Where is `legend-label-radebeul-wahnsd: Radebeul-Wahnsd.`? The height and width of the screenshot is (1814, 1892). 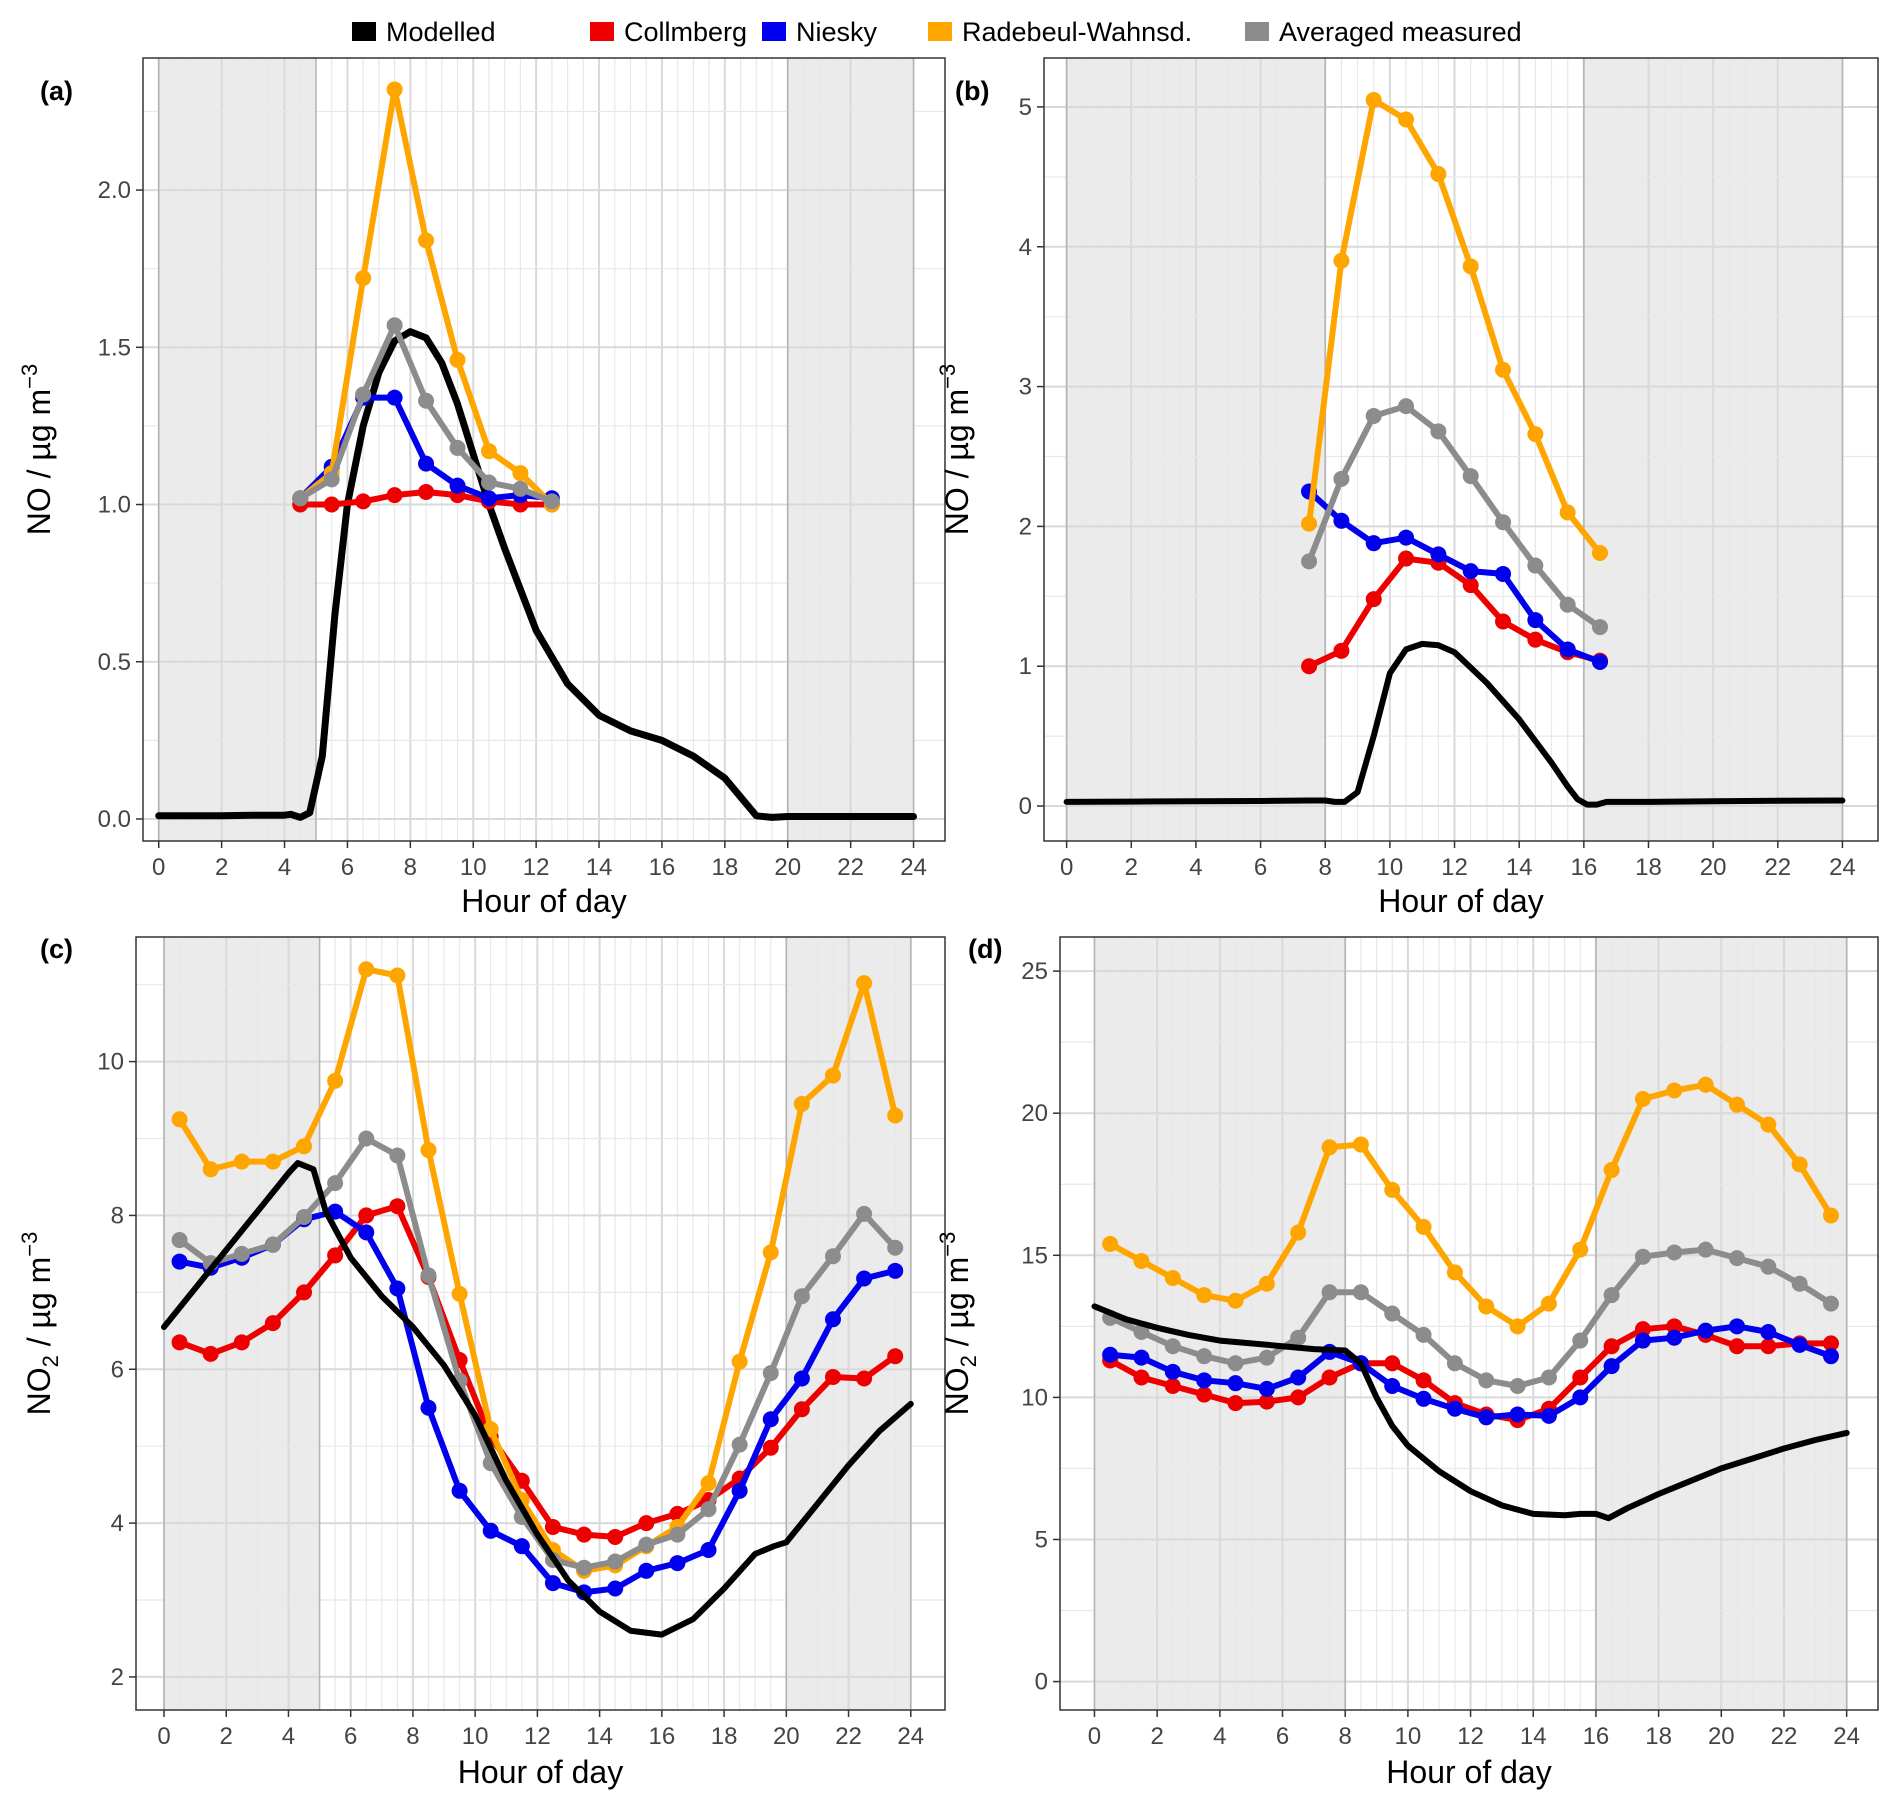
legend-label-radebeul-wahnsd: Radebeul-Wahnsd. is located at coordinates (1077, 32).